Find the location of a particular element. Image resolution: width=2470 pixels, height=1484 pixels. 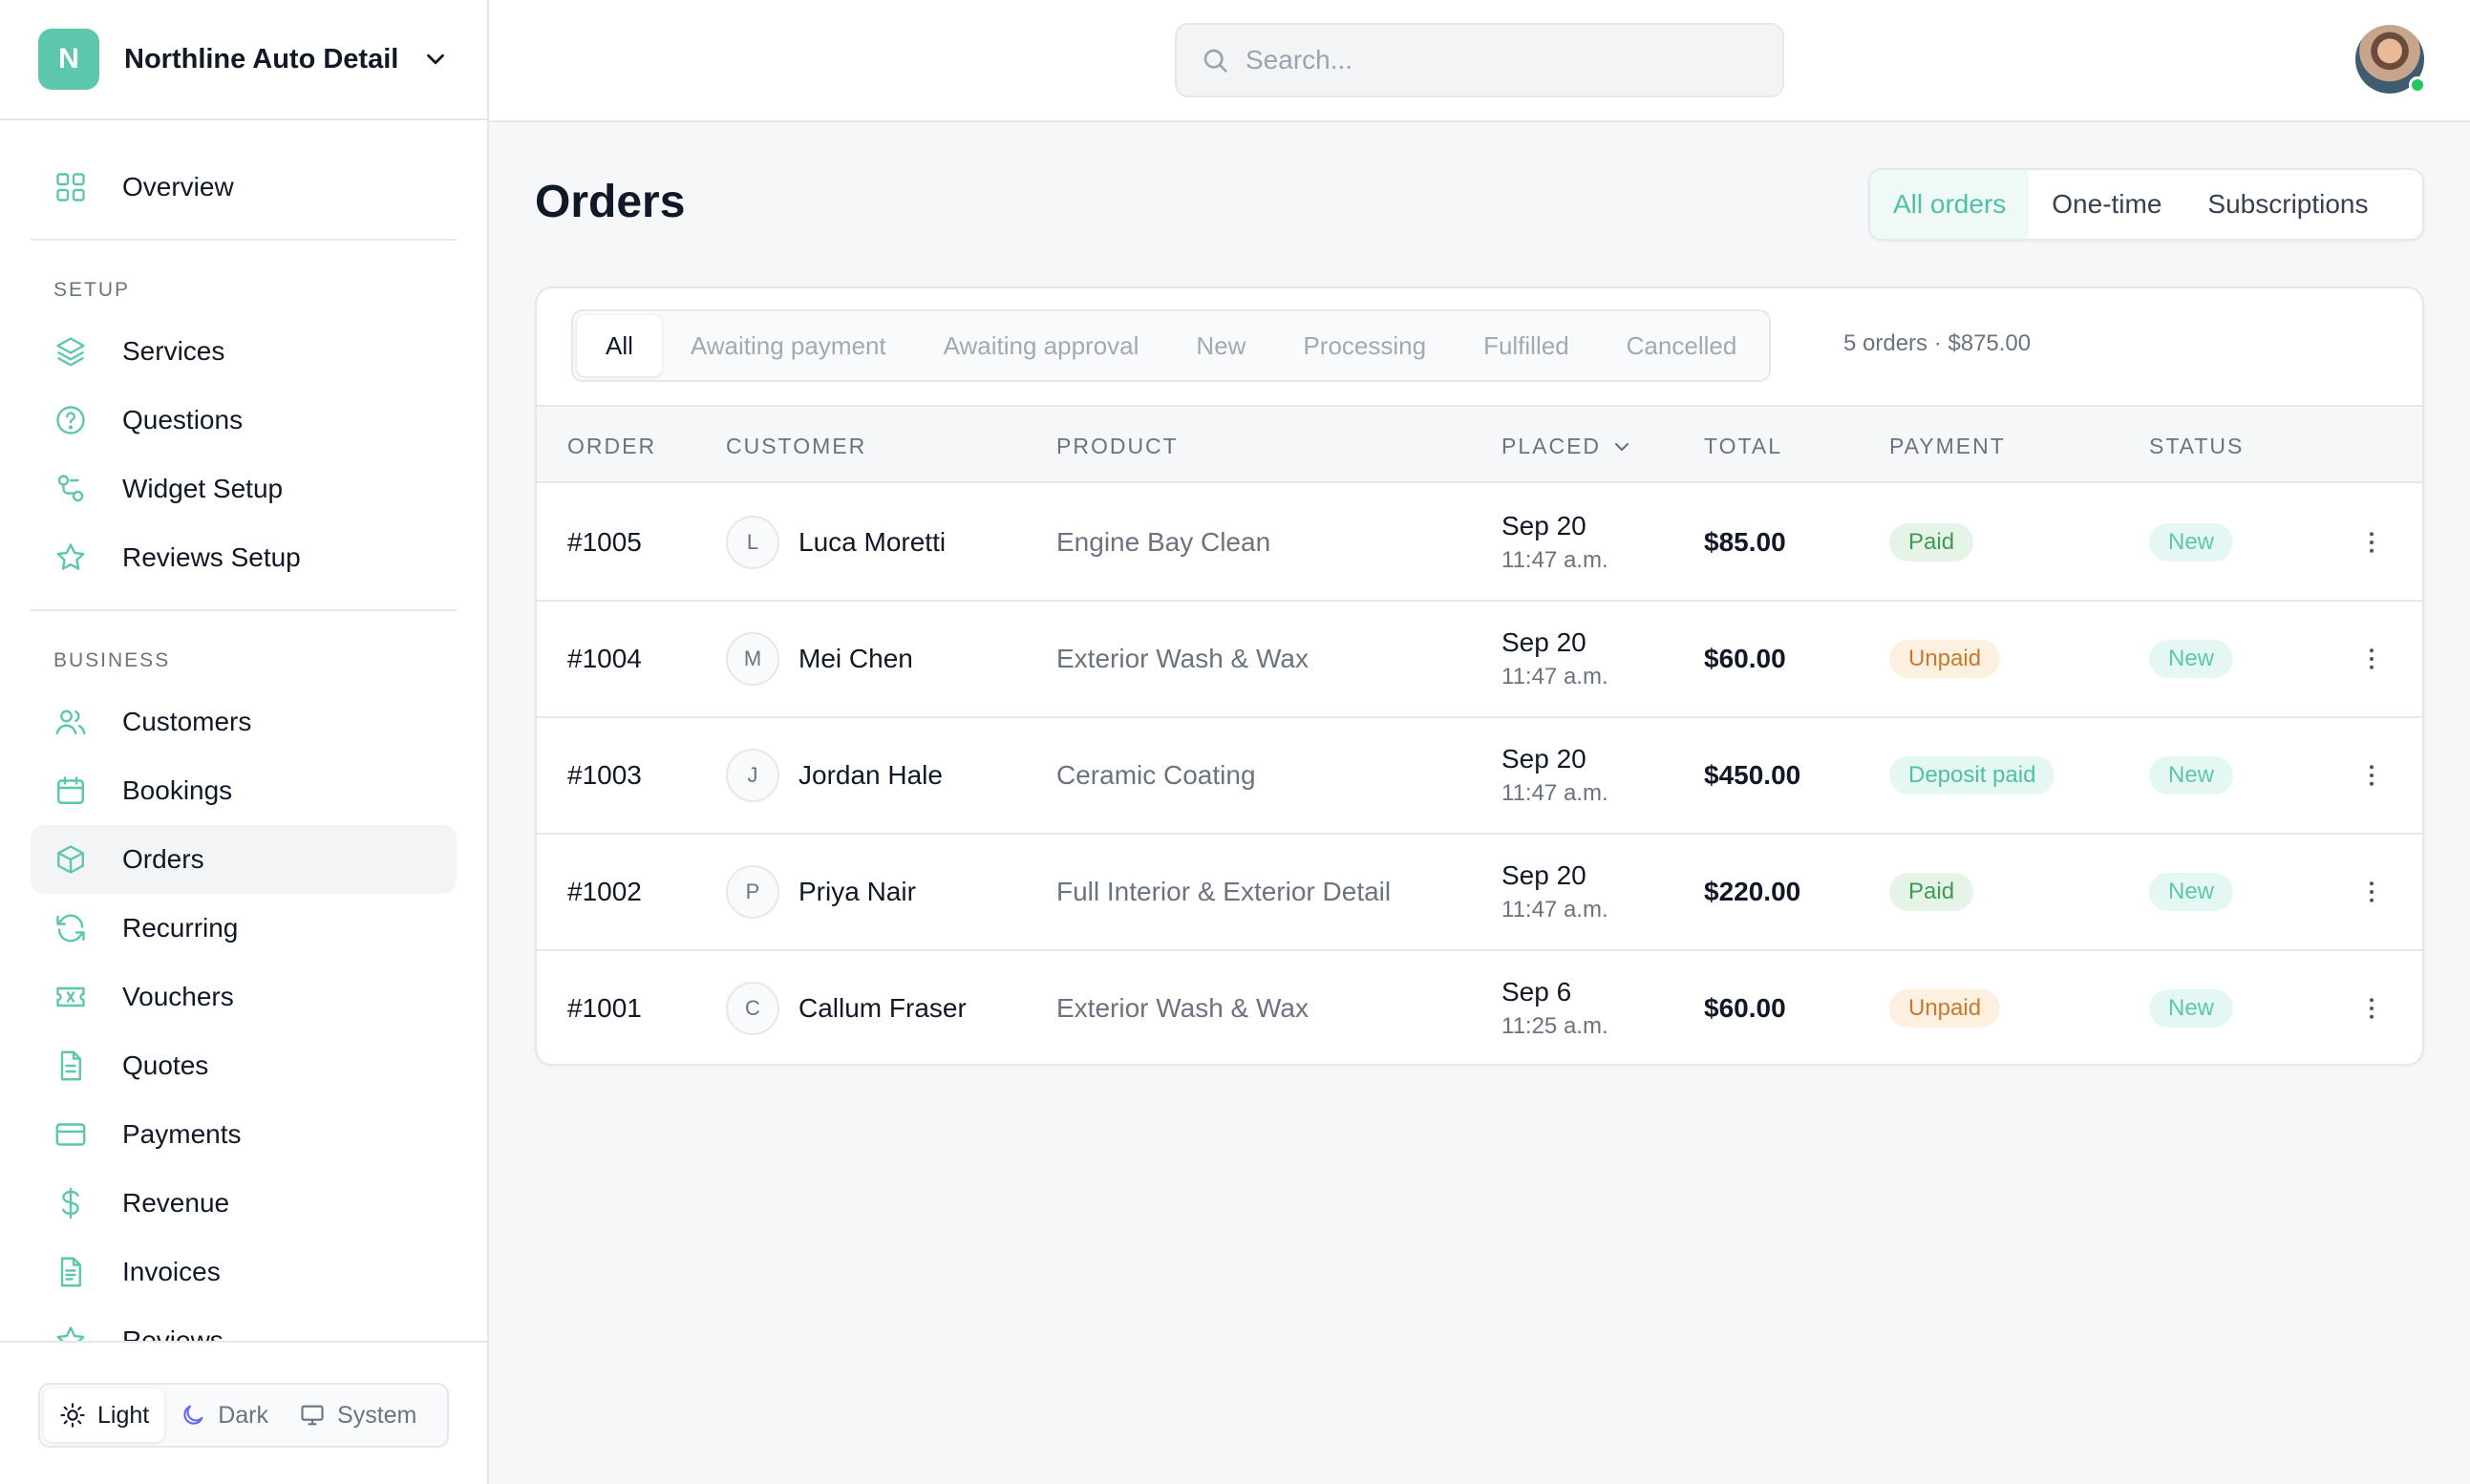

widget-icon is located at coordinates (70, 489).